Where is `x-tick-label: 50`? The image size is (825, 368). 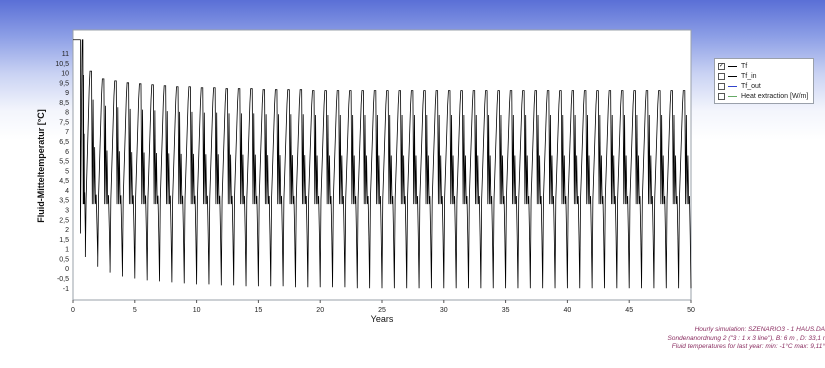
x-tick-label: 50 is located at coordinates (691, 310).